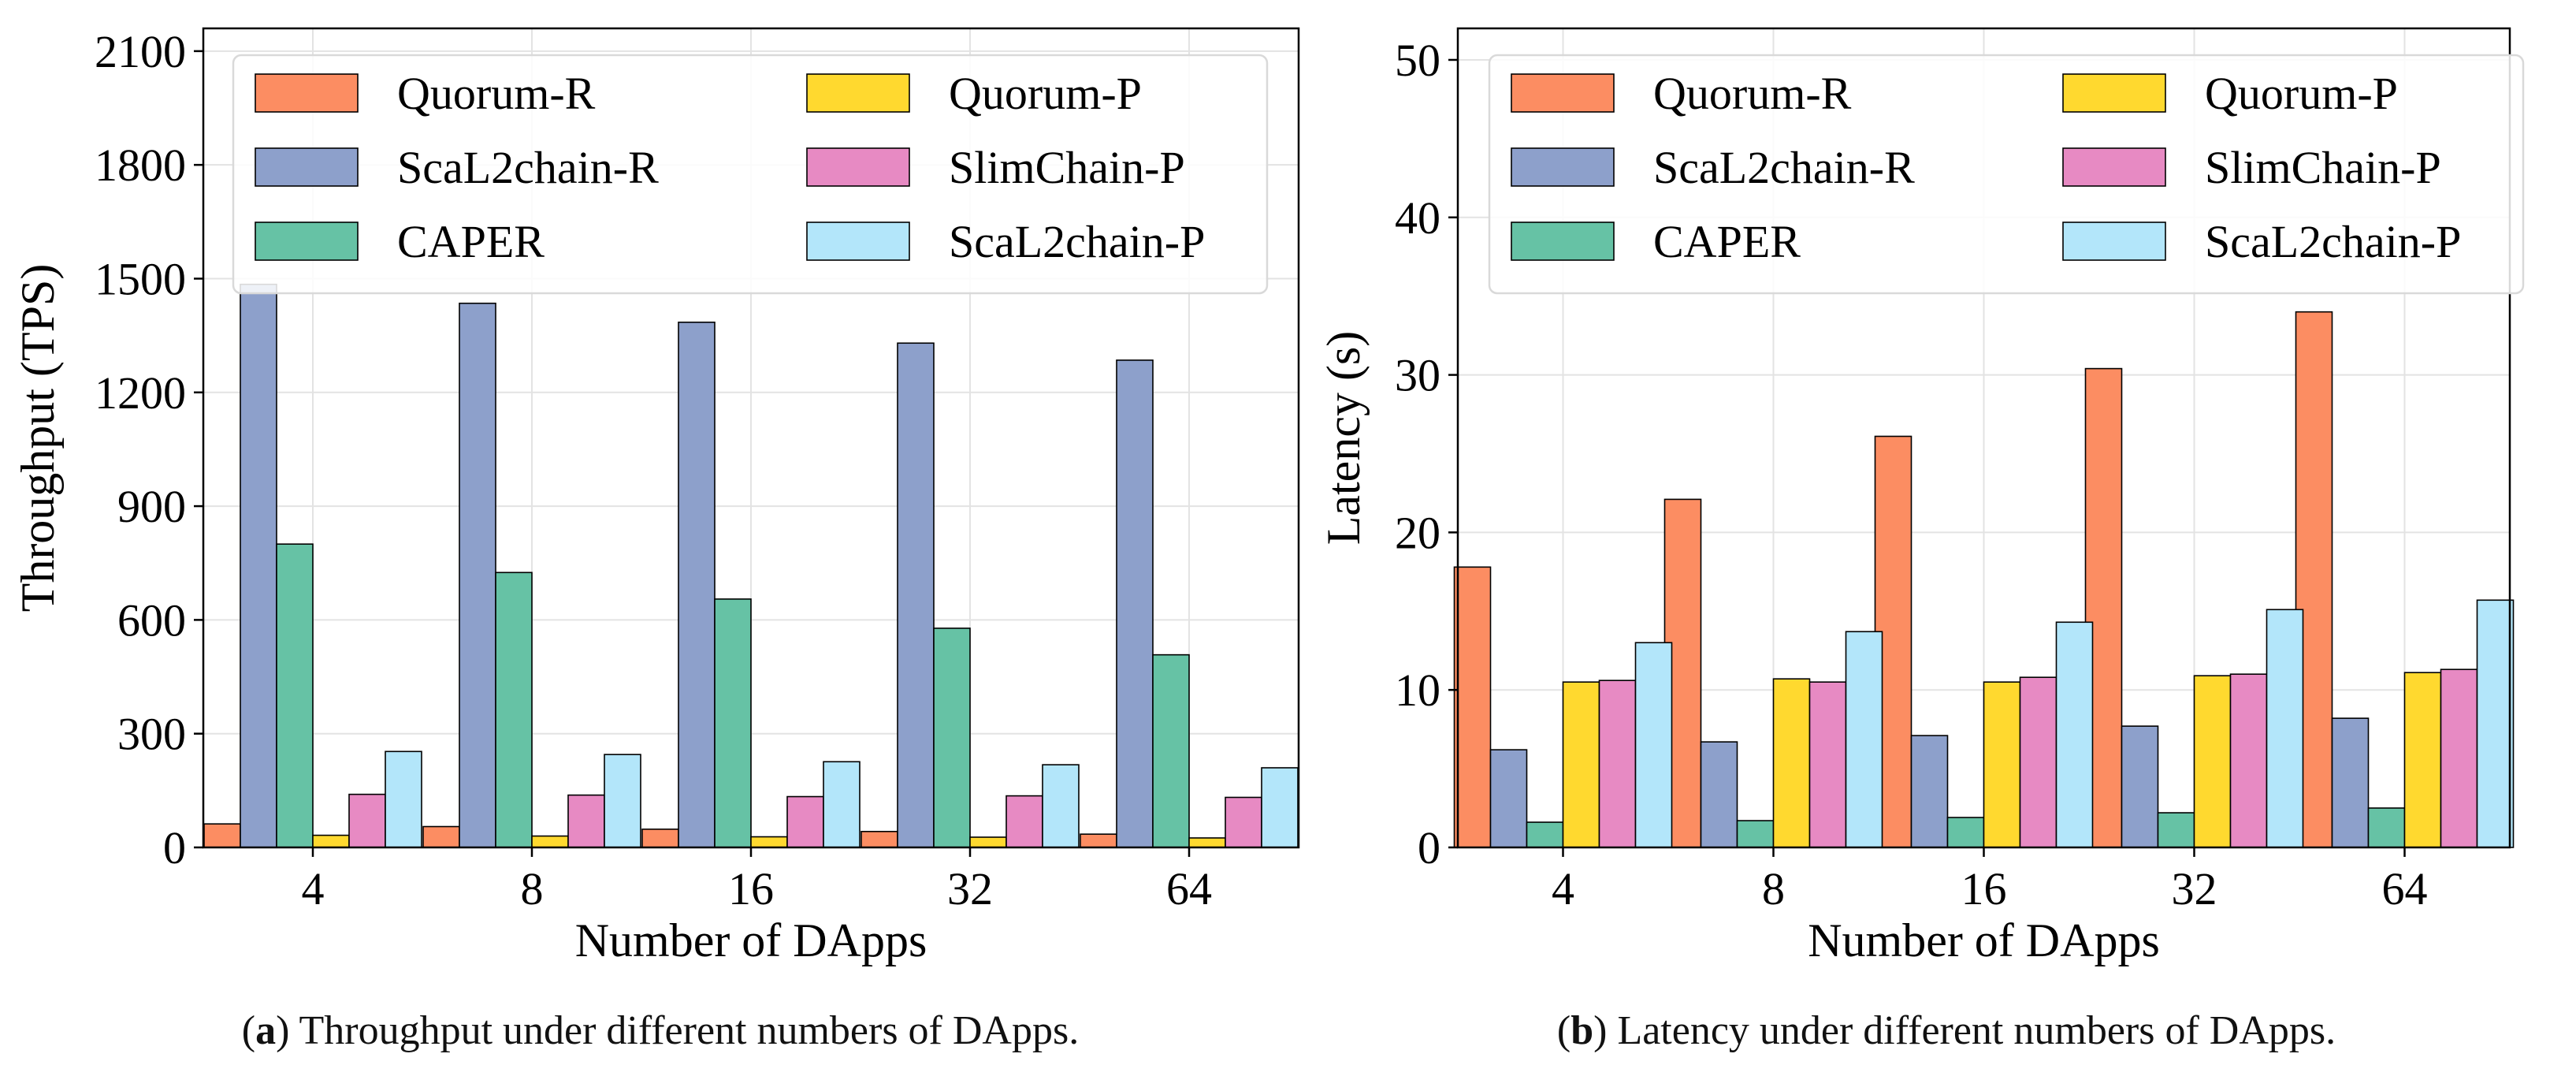 The image size is (2576, 1091). What do you see at coordinates (1417, 60) in the screenshot?
I see `y-tick-label: 50` at bounding box center [1417, 60].